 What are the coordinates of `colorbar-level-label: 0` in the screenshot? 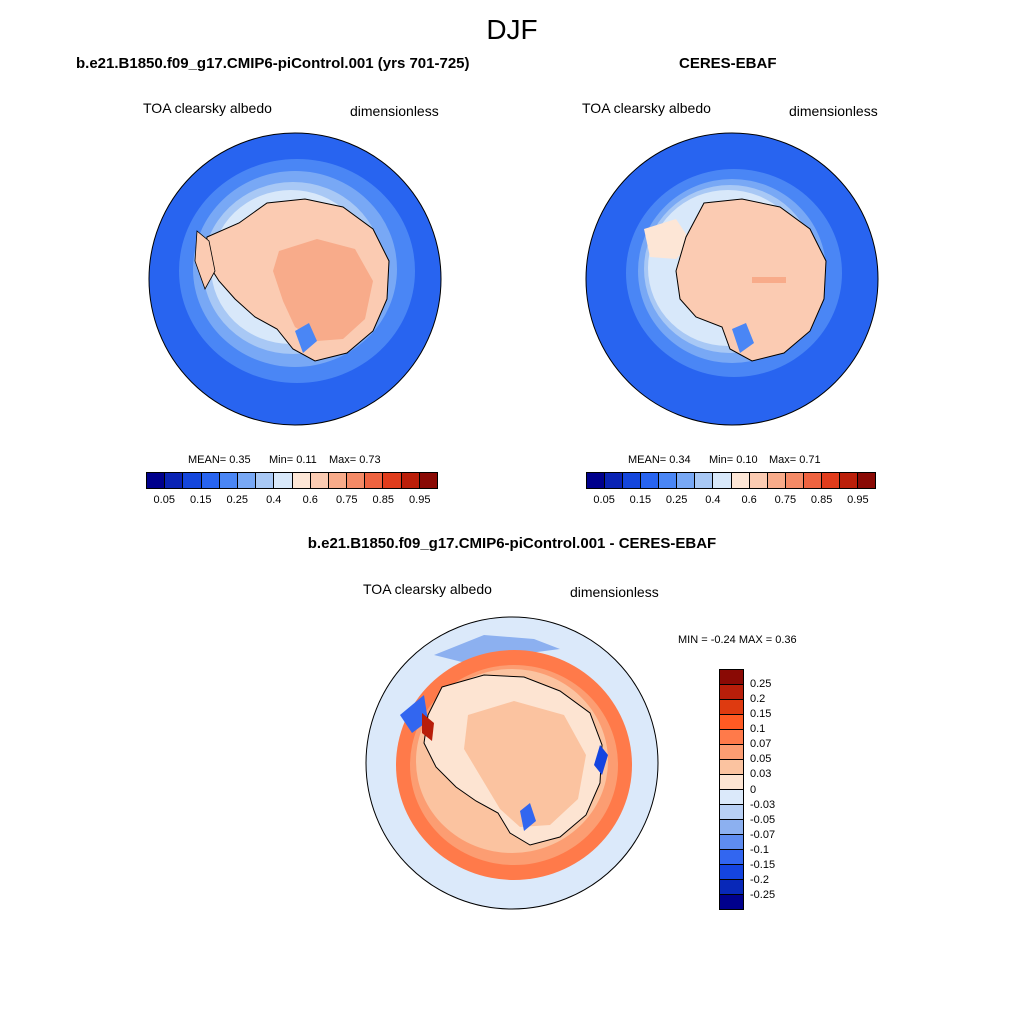 It's located at (753, 789).